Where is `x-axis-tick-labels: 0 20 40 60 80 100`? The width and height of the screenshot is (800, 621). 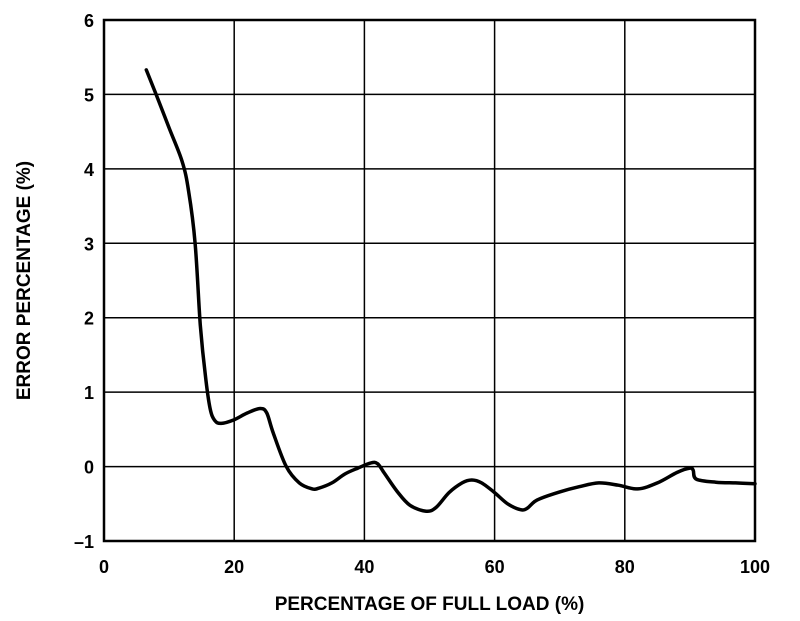 x-axis-tick-labels: 0 20 40 60 80 100 is located at coordinates (434, 567).